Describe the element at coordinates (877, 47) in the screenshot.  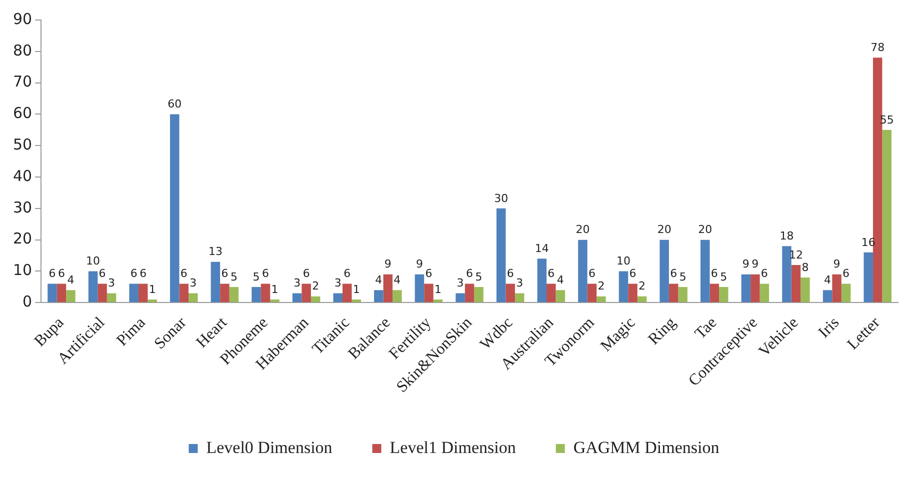
I see `data-label: 78` at that location.